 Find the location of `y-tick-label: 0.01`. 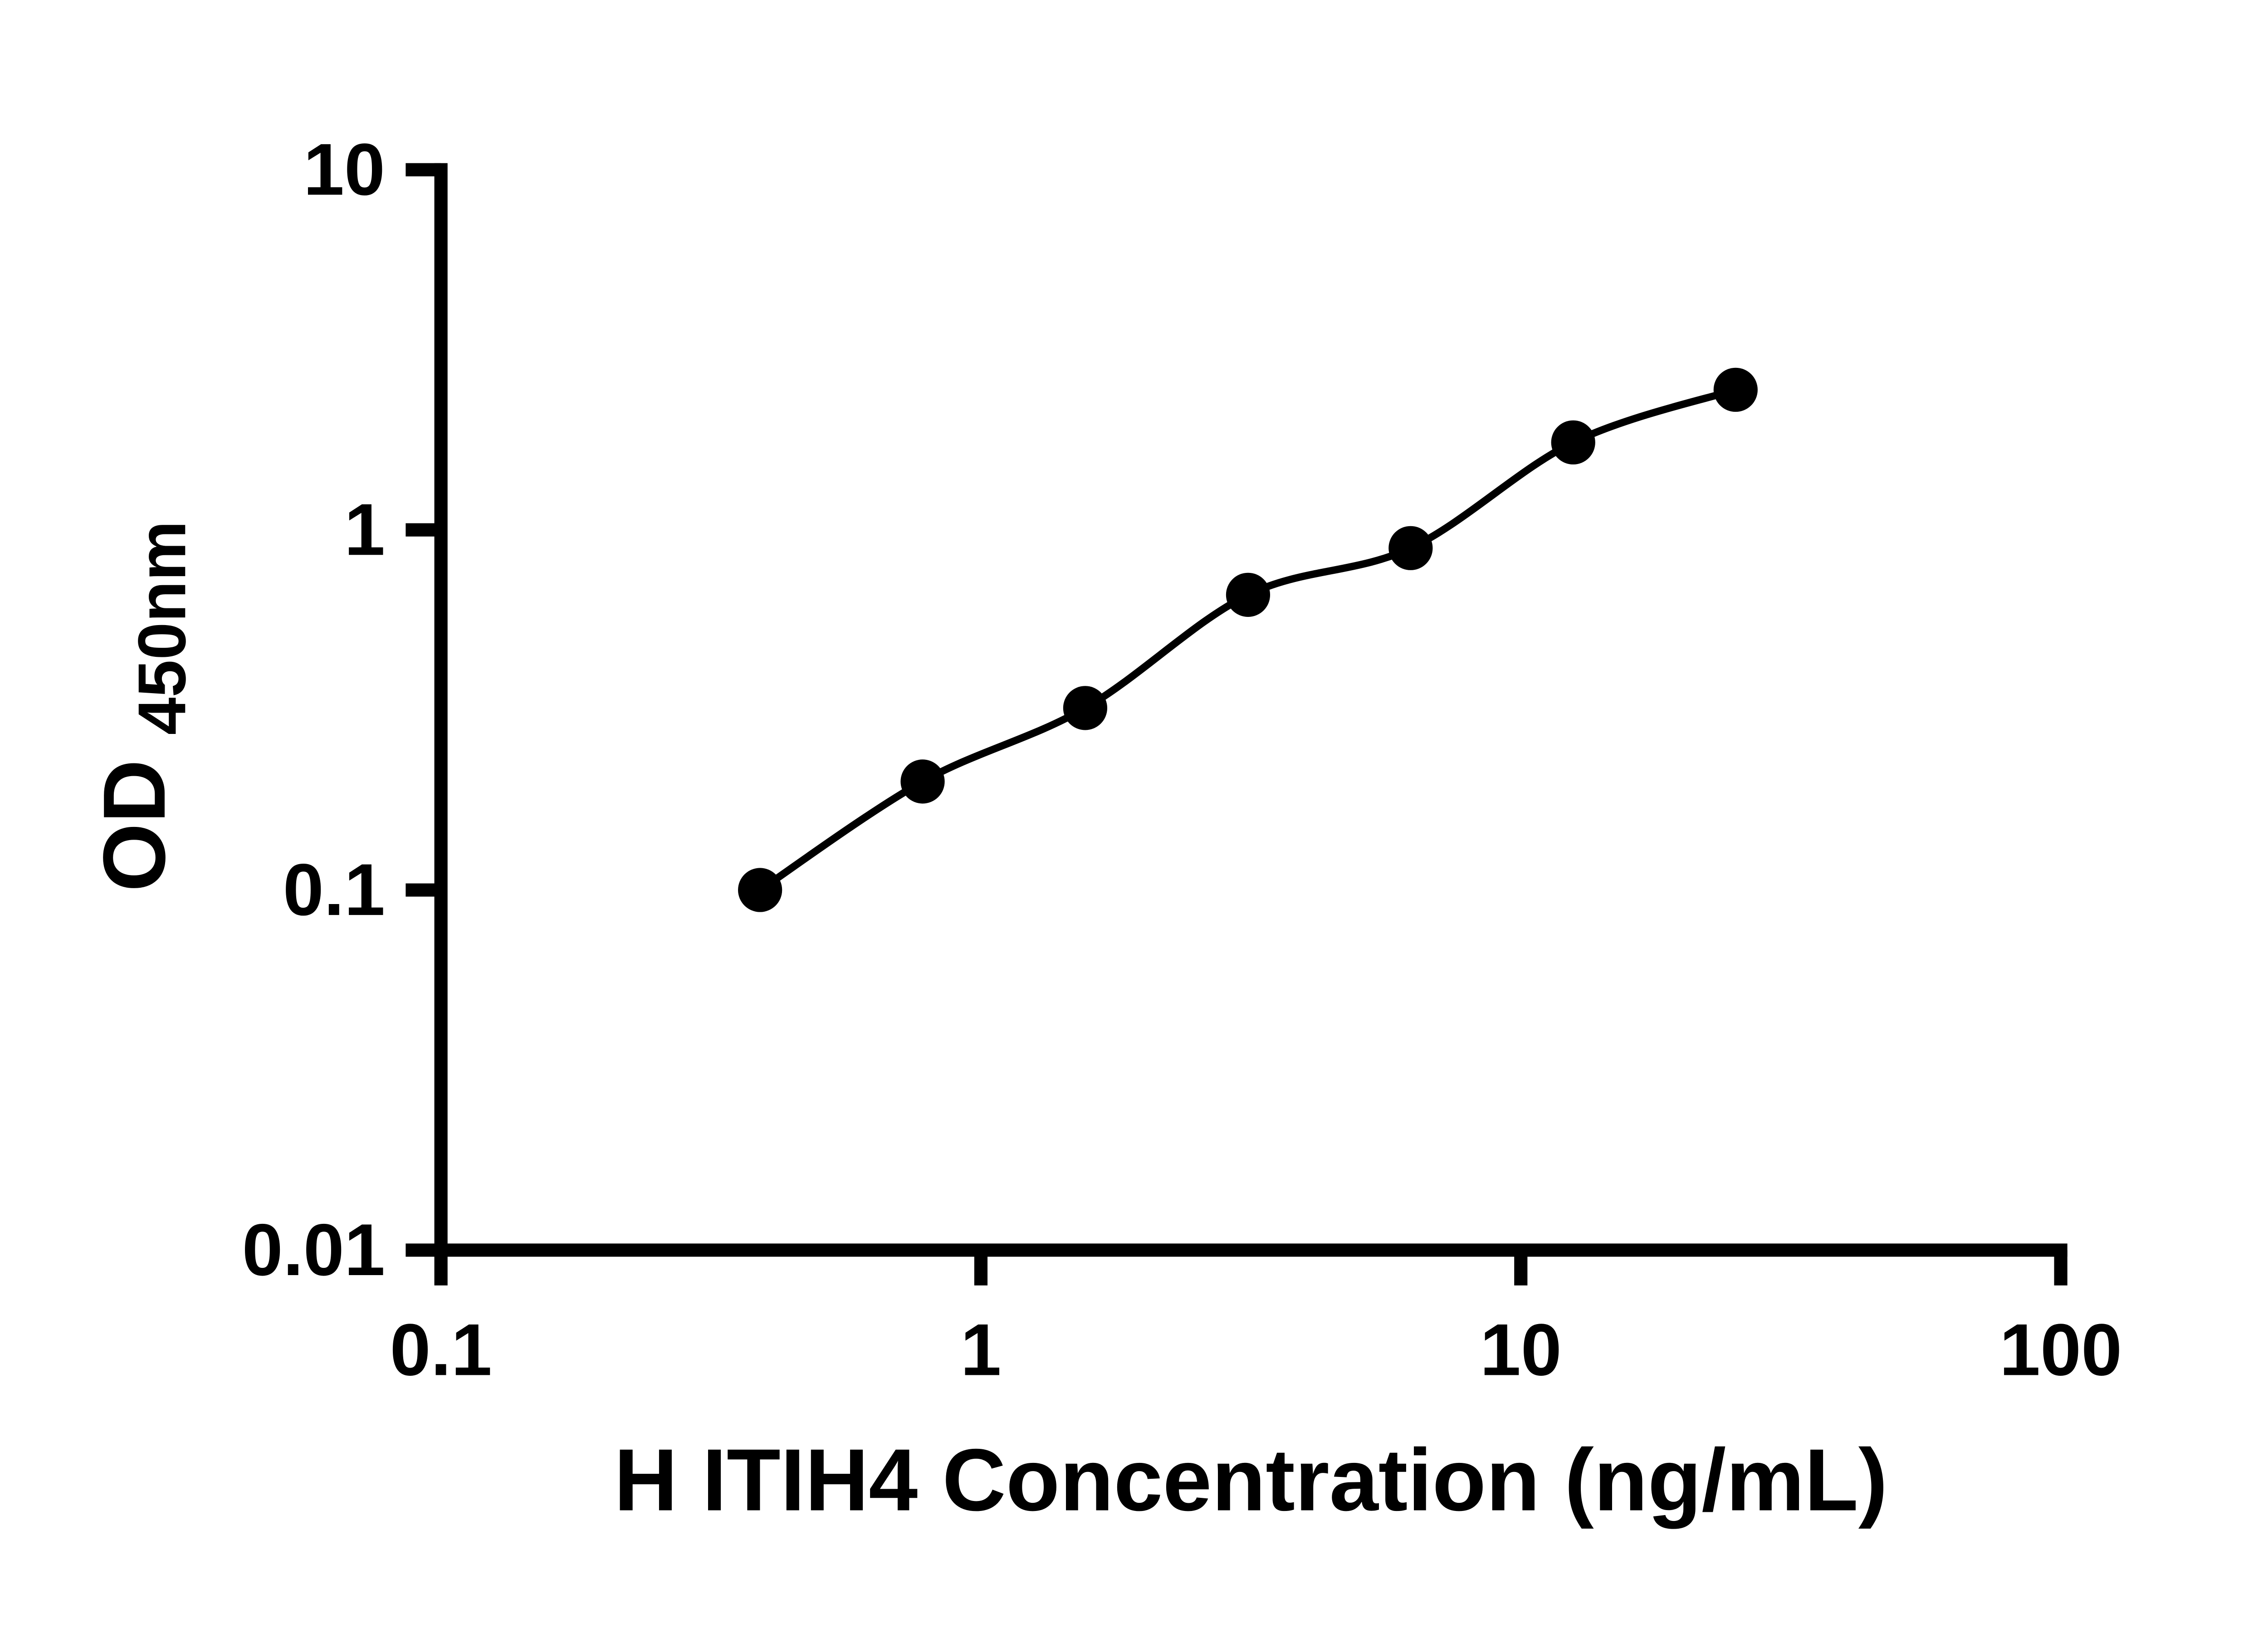

y-tick-label: 0.01 is located at coordinates (313, 1250).